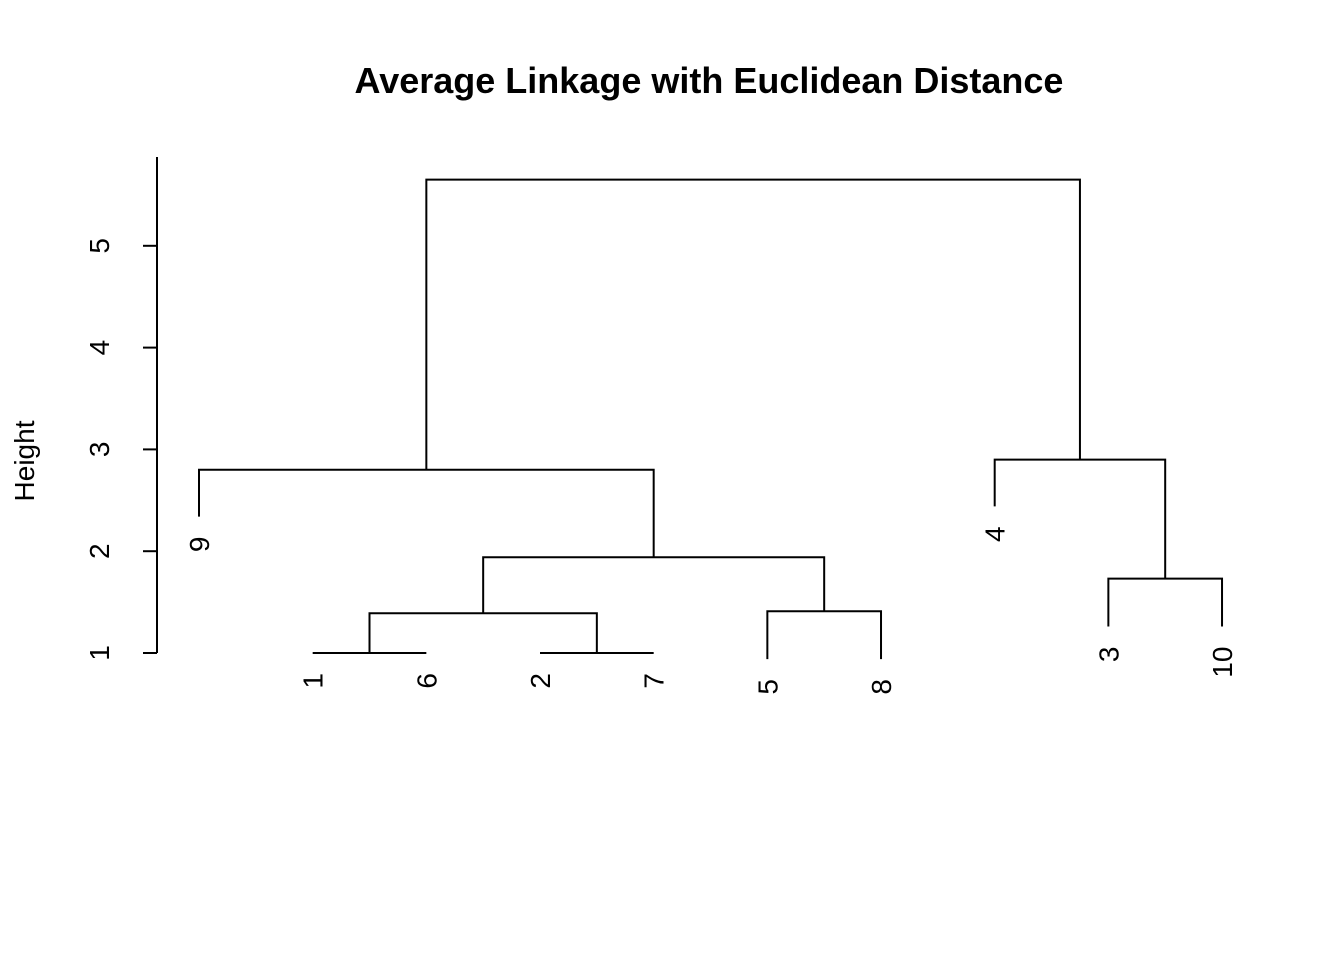  Describe the element at coordinates (99, 450) in the screenshot. I see `y-tick-label: 3` at that location.